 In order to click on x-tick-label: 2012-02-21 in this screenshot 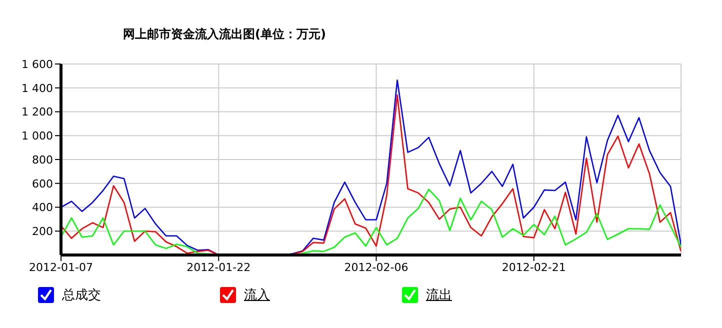, I will do `click(534, 267)`.